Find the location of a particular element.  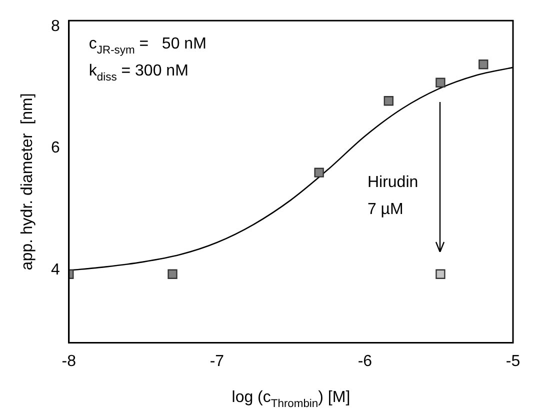

y-tick-label: 6 is located at coordinates (55, 148).